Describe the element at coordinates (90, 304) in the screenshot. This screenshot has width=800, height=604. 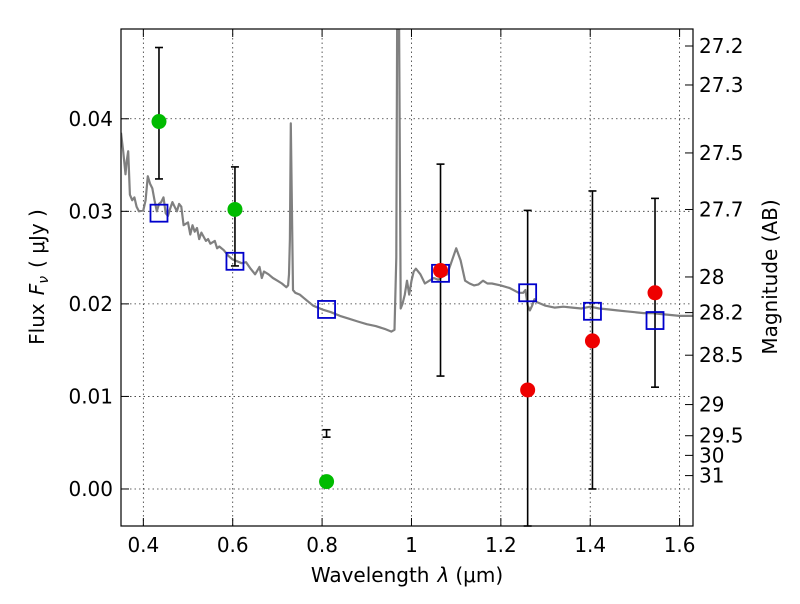
I see `y-tick-label: 0.02` at that location.